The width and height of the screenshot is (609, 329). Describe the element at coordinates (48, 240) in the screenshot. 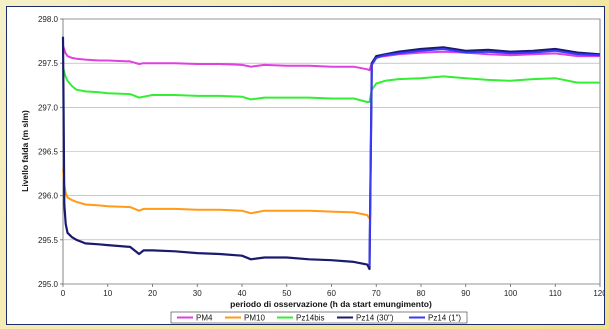

I see `y-tick-label: 295.5` at that location.